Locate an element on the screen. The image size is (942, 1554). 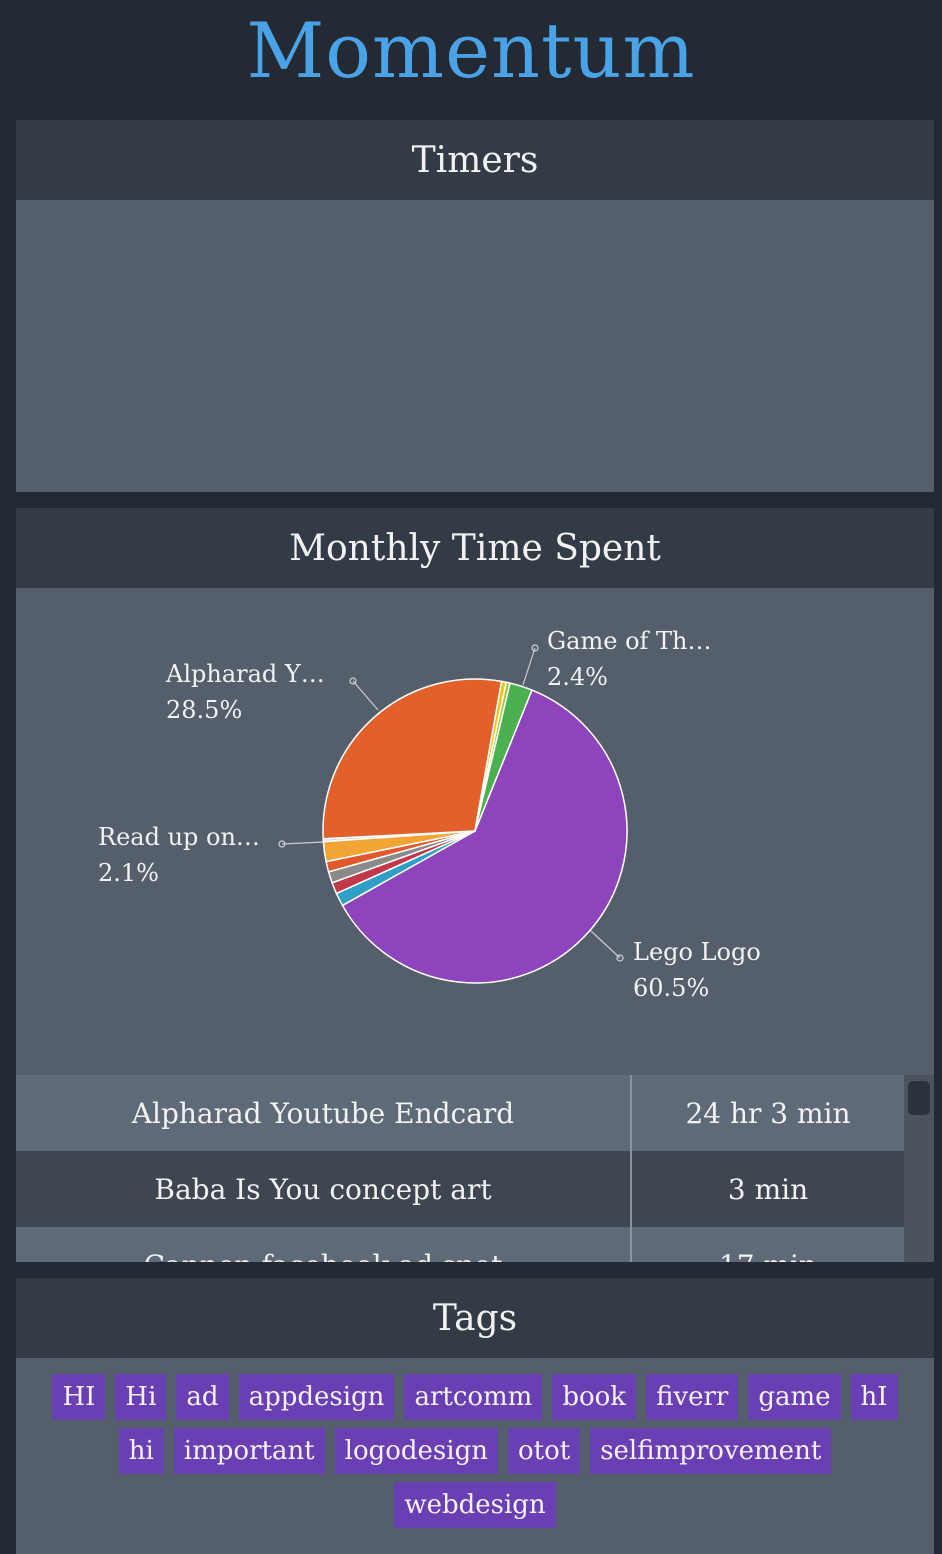
table-cell-name: Baba Is You concept art is located at coordinates (324, 1189).